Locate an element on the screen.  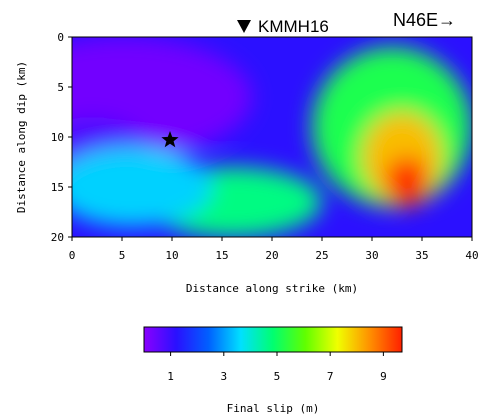
x-tick-label: 15 is located at coordinates (221, 255).